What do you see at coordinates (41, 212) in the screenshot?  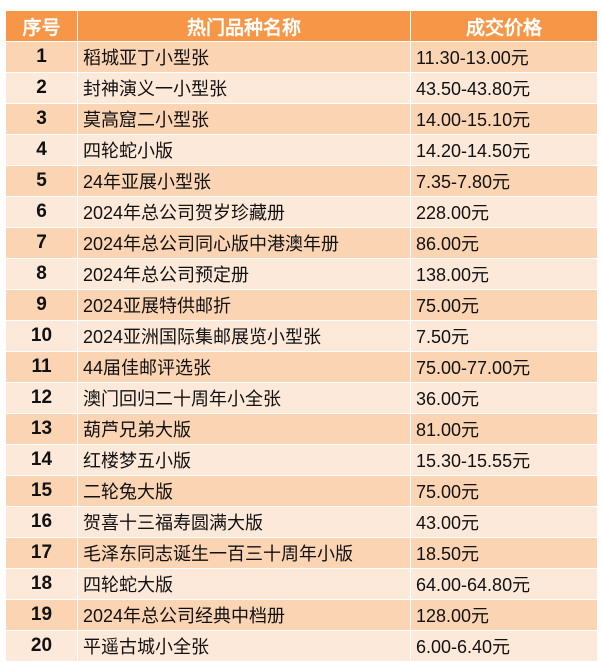 I see `cell-index: 6` at bounding box center [41, 212].